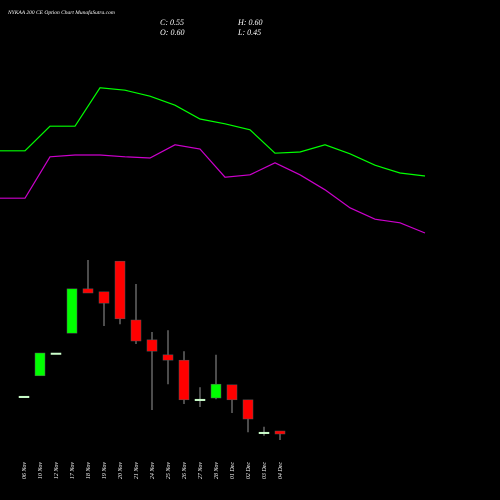  Describe the element at coordinates (172, 22) in the screenshot. I see `close-label: C: 0.55` at that location.